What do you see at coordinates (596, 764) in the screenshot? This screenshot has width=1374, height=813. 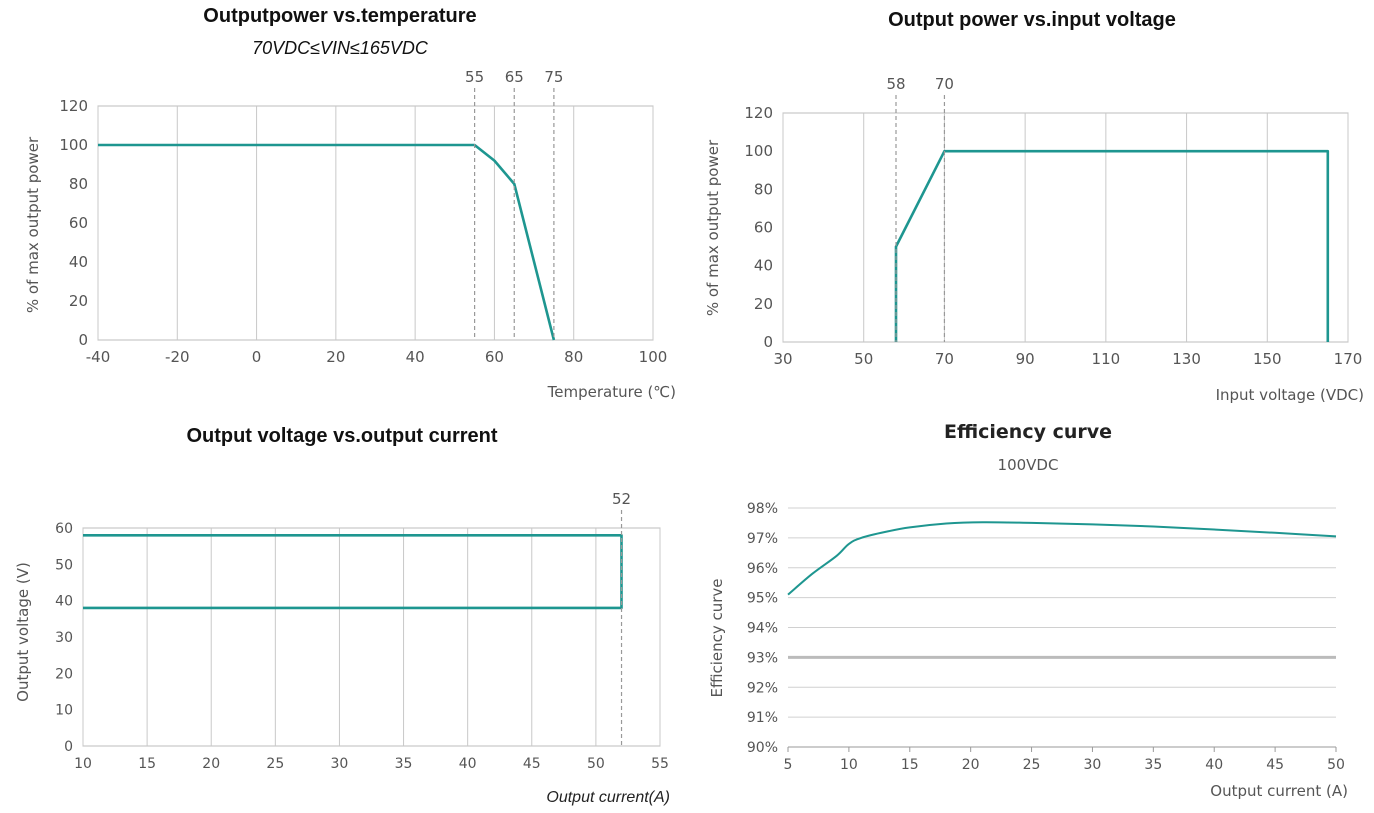 I see `chart3-x-tick-label: 50` at bounding box center [596, 764].